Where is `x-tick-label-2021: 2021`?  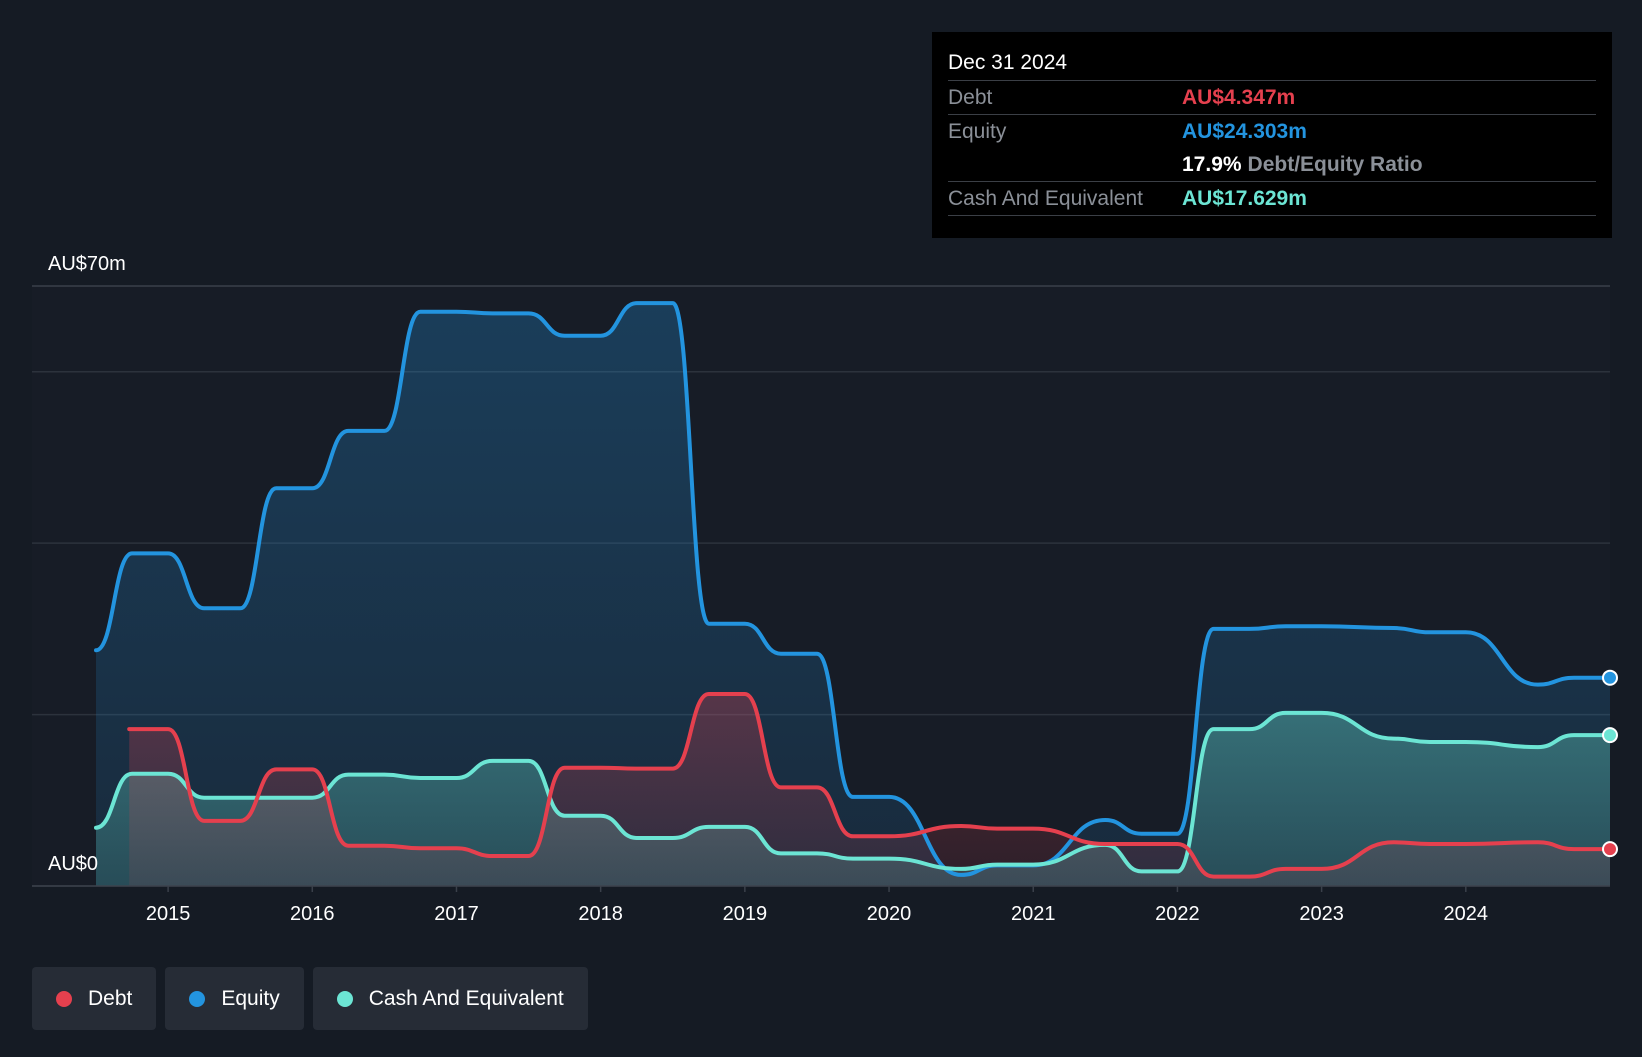 x-tick-label-2021: 2021 is located at coordinates (1033, 914).